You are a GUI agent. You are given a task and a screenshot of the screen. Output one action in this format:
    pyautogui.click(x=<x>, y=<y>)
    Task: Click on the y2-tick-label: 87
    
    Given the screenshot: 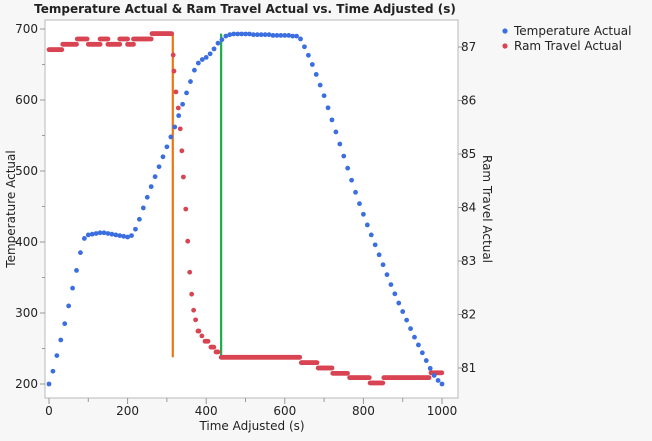 What is the action you would take?
    pyautogui.click(x=468, y=47)
    